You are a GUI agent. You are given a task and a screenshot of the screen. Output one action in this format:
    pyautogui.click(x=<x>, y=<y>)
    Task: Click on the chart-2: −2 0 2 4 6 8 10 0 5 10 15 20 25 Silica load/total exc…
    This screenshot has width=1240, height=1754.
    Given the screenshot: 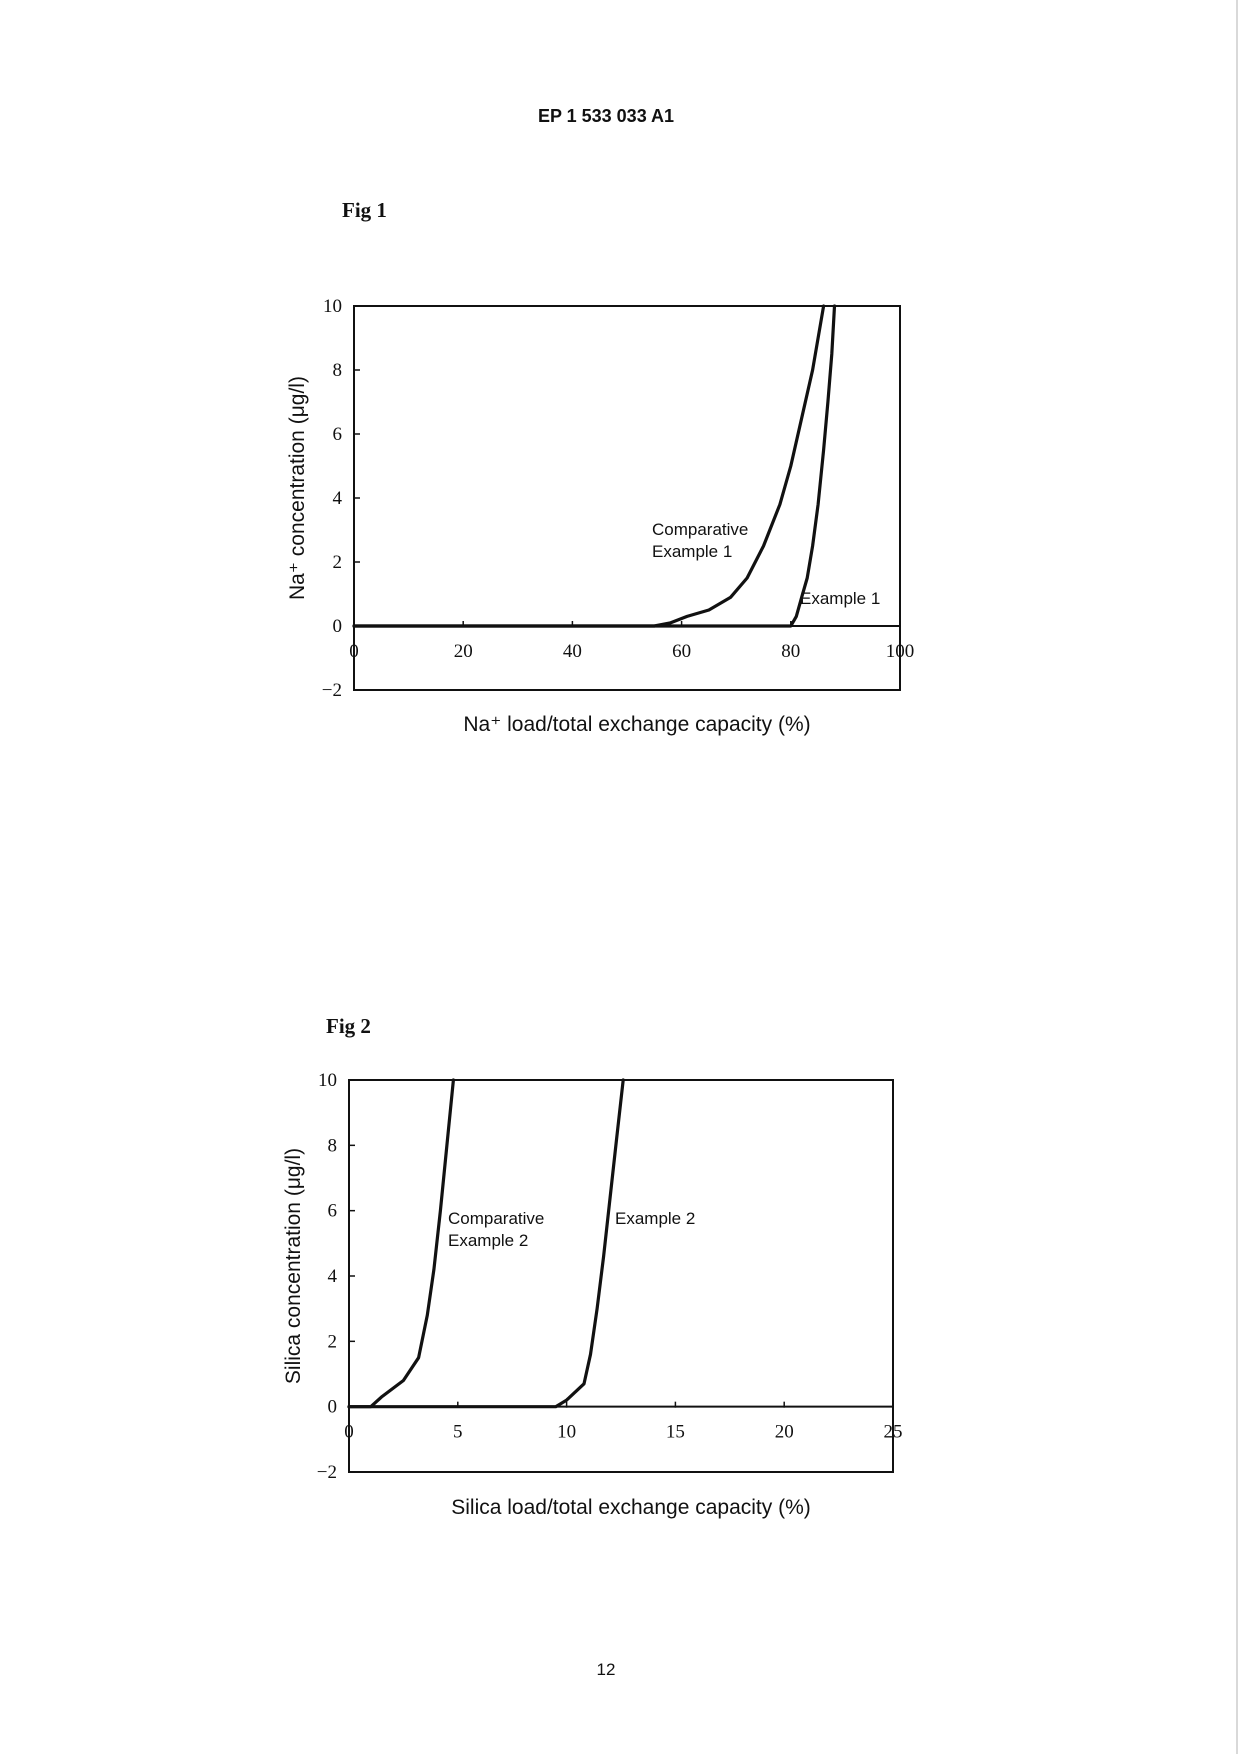 What is the action you would take?
    pyautogui.click(x=592, y=1294)
    